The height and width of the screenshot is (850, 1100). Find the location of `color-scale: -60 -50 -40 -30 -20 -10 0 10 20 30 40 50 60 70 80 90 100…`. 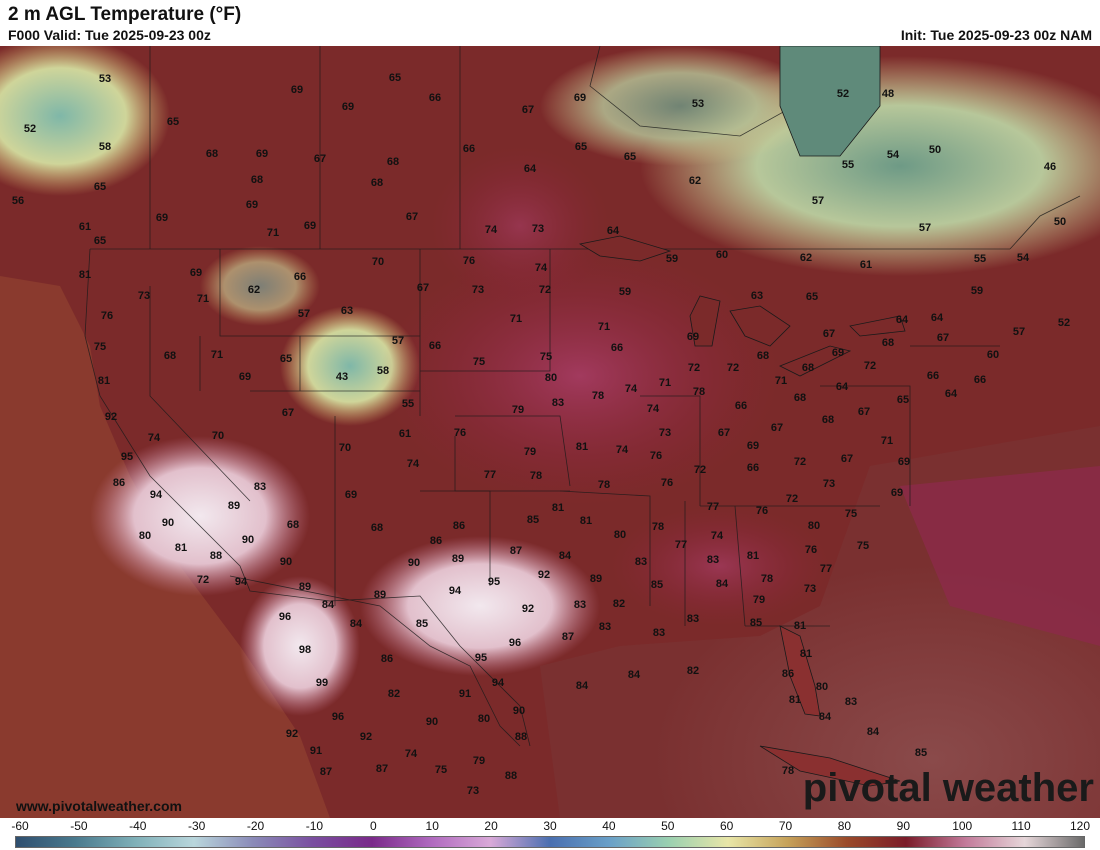

color-scale: -60 -50 -40 -30 -20 -10 0 10 20 30 40 50 60 70 80 90 100… is located at coordinates (550, 834).